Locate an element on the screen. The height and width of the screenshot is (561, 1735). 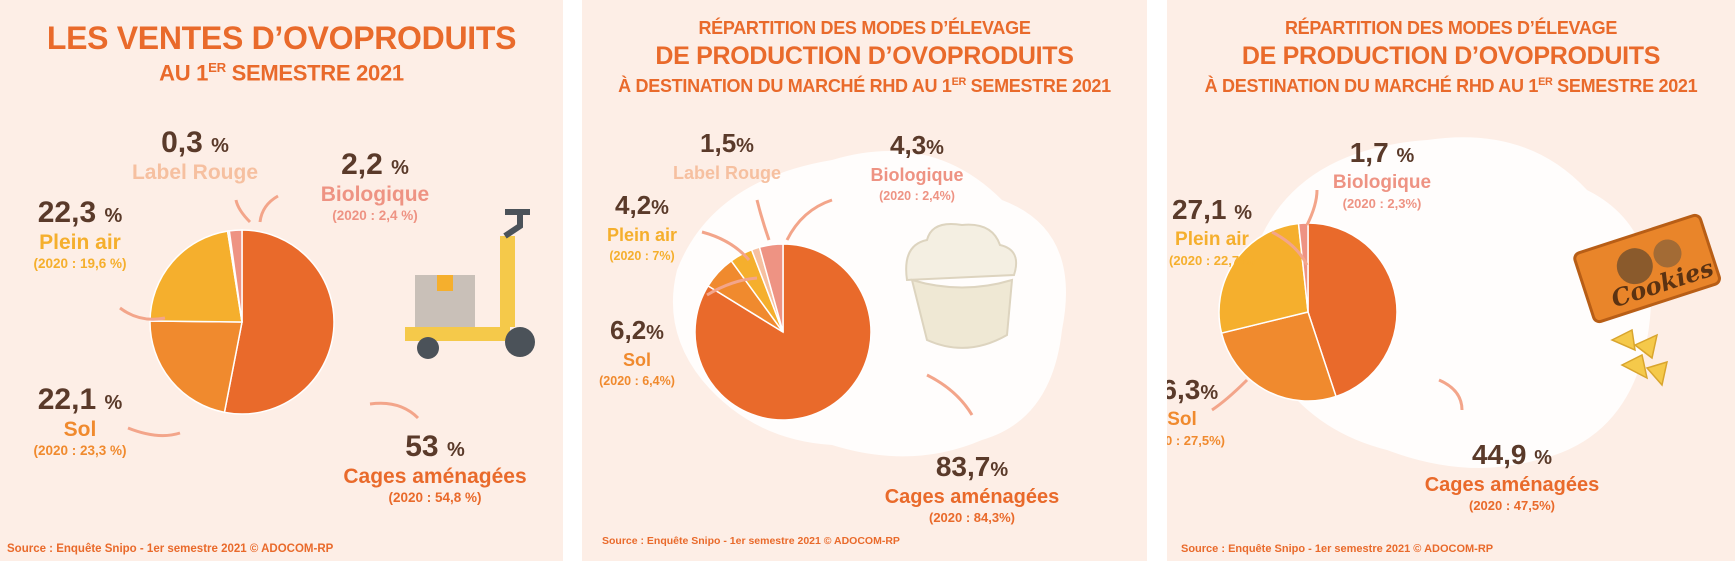
label-cages: 44,9 % Cages aménagées (2020 : 47,5%) is located at coordinates (1512, 476).